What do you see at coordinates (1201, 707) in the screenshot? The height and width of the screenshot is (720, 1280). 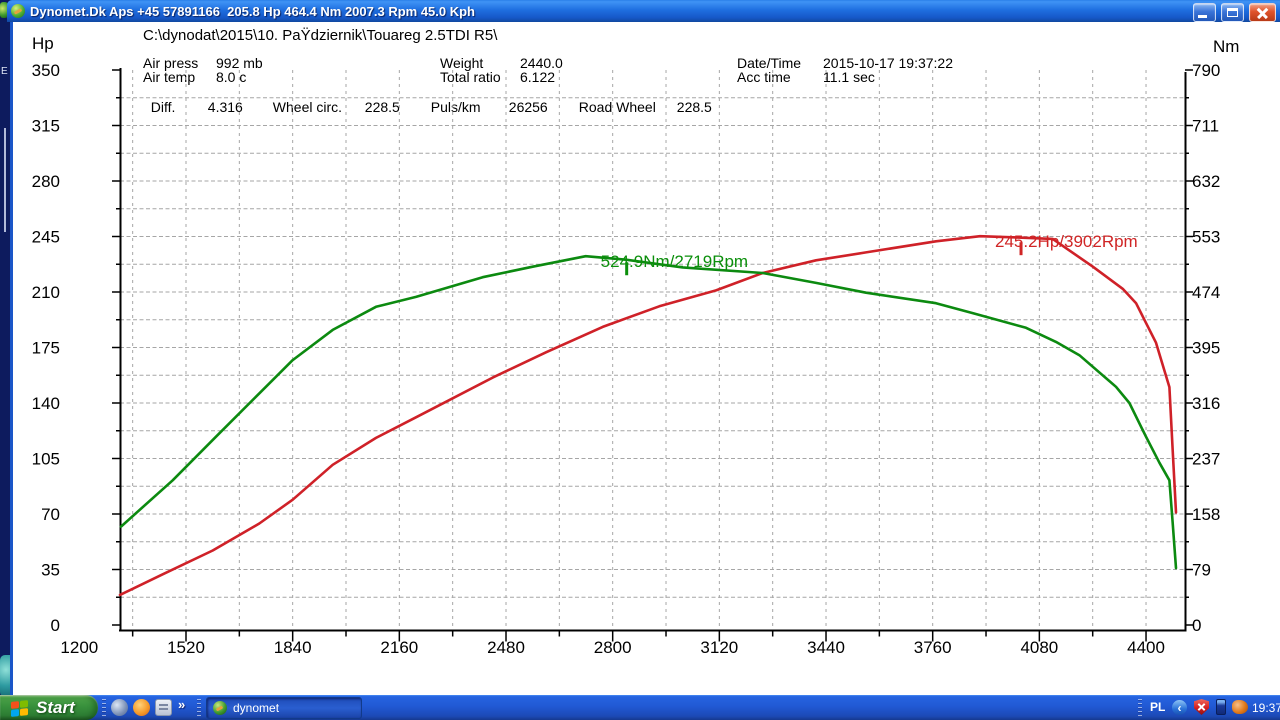 I see `tray-security-alert-icon` at bounding box center [1201, 707].